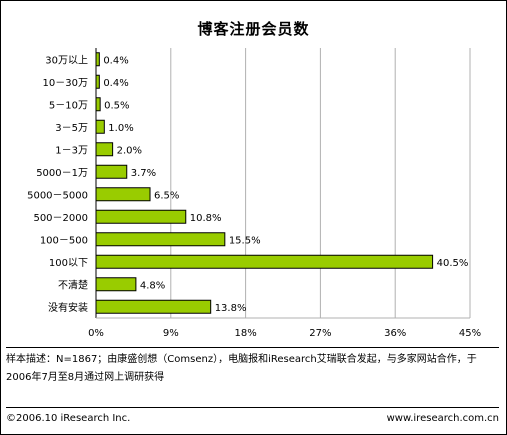  I want to click on category-label: 不清楚, so click(73, 284).